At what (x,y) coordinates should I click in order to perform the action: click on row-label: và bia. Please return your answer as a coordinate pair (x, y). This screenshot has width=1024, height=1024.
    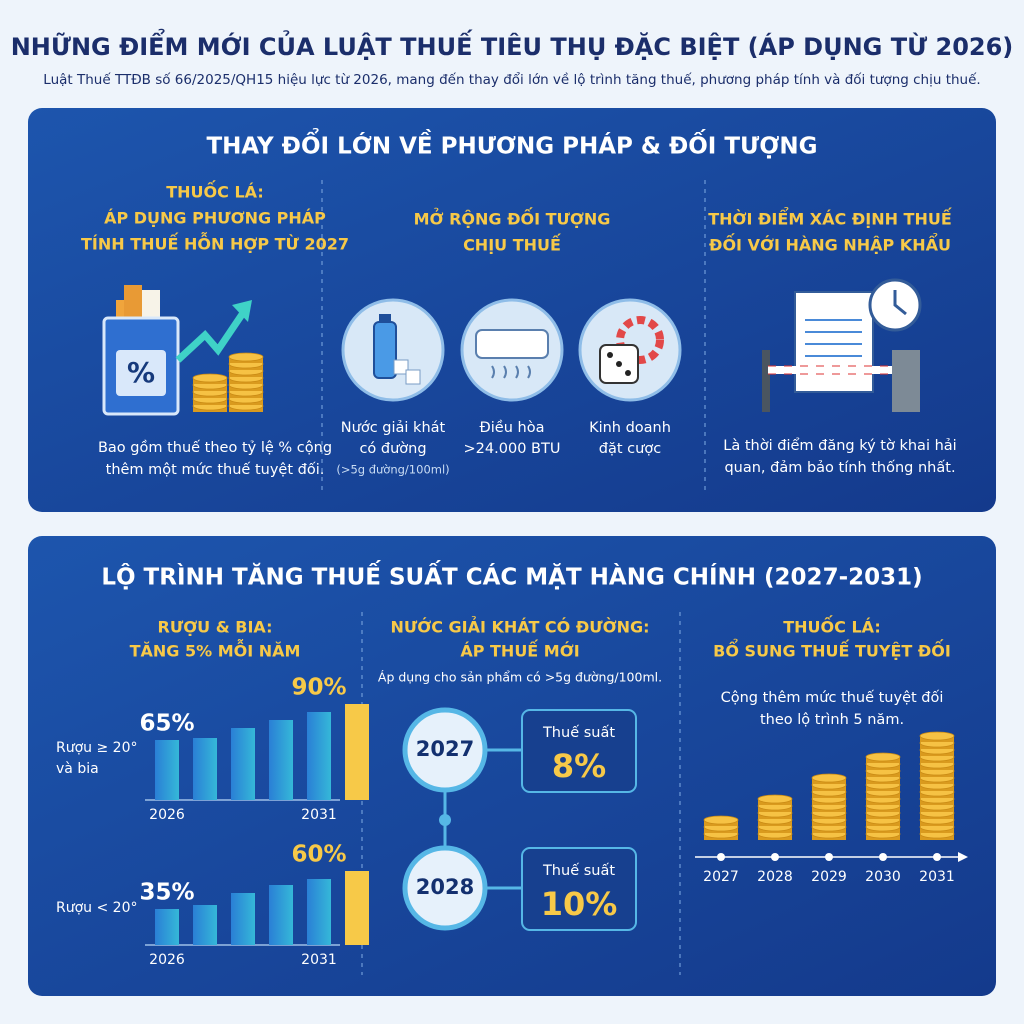
    Looking at the image, I should click on (77, 769).